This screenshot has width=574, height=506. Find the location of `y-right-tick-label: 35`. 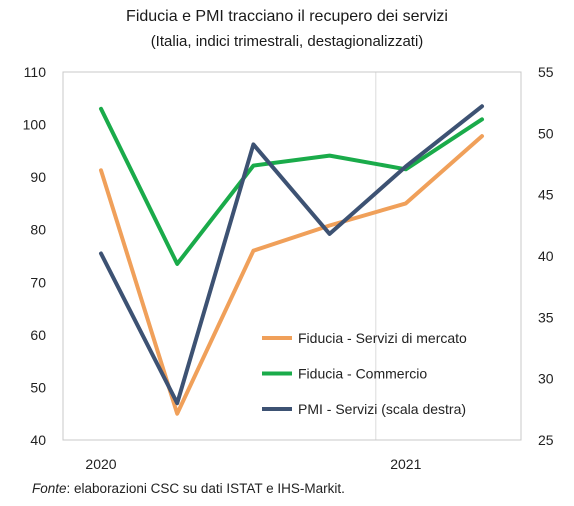

y-right-tick-label: 35 is located at coordinates (546, 317).